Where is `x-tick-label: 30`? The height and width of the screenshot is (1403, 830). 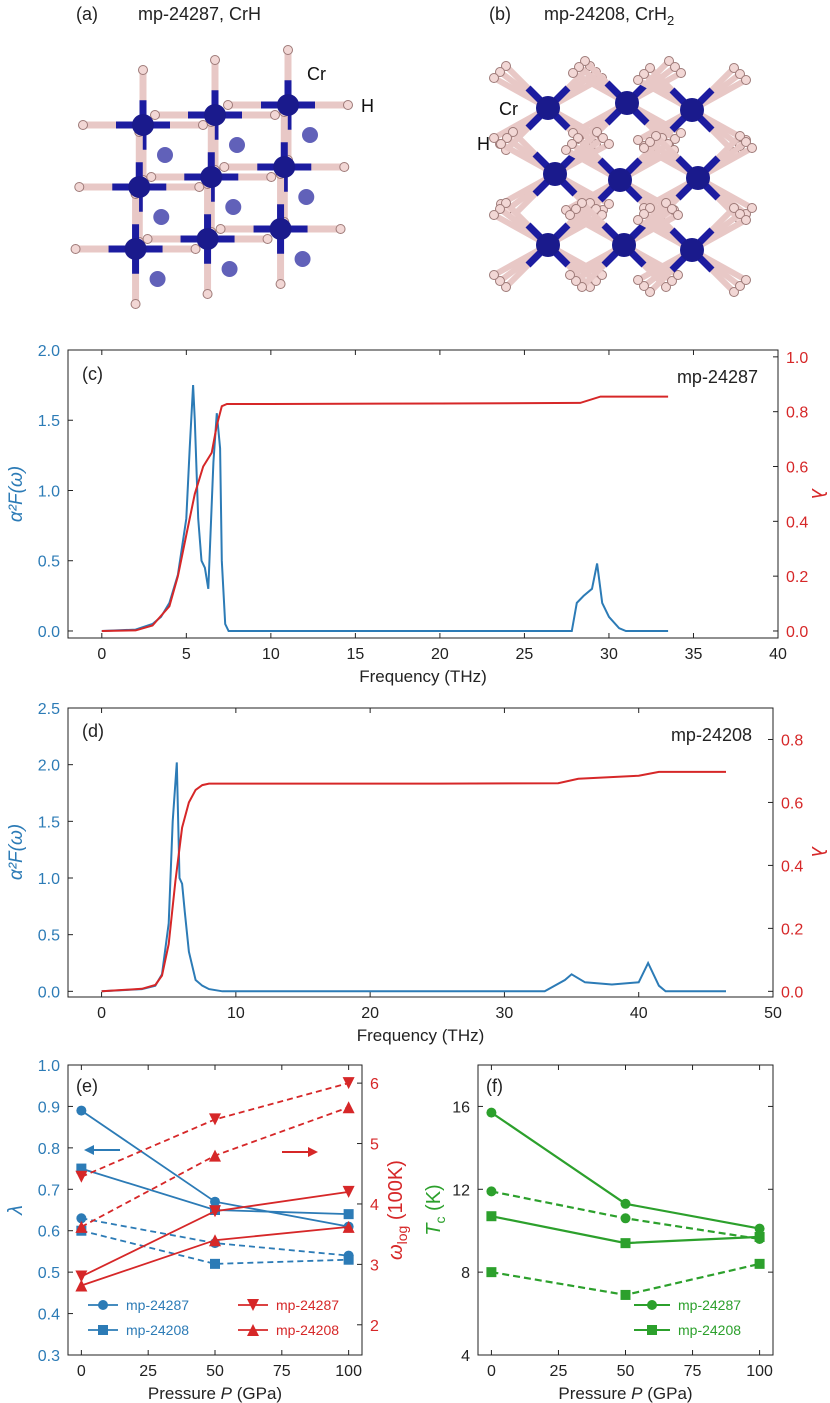
x-tick-label: 30 is located at coordinates (505, 1013).